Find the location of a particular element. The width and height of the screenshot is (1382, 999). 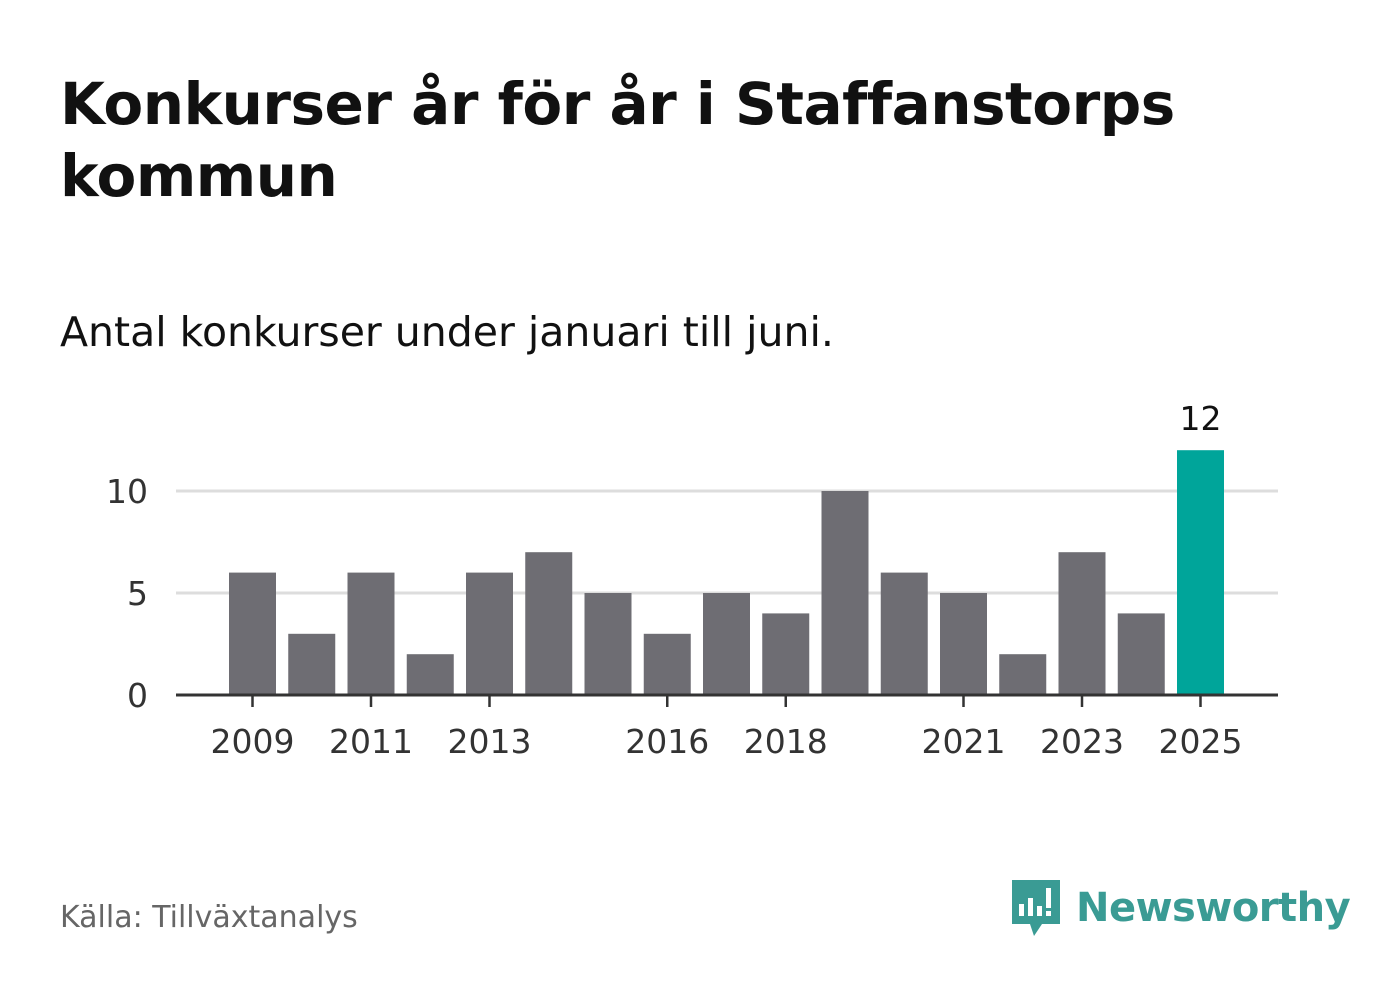

bar-2021 is located at coordinates (963, 644).